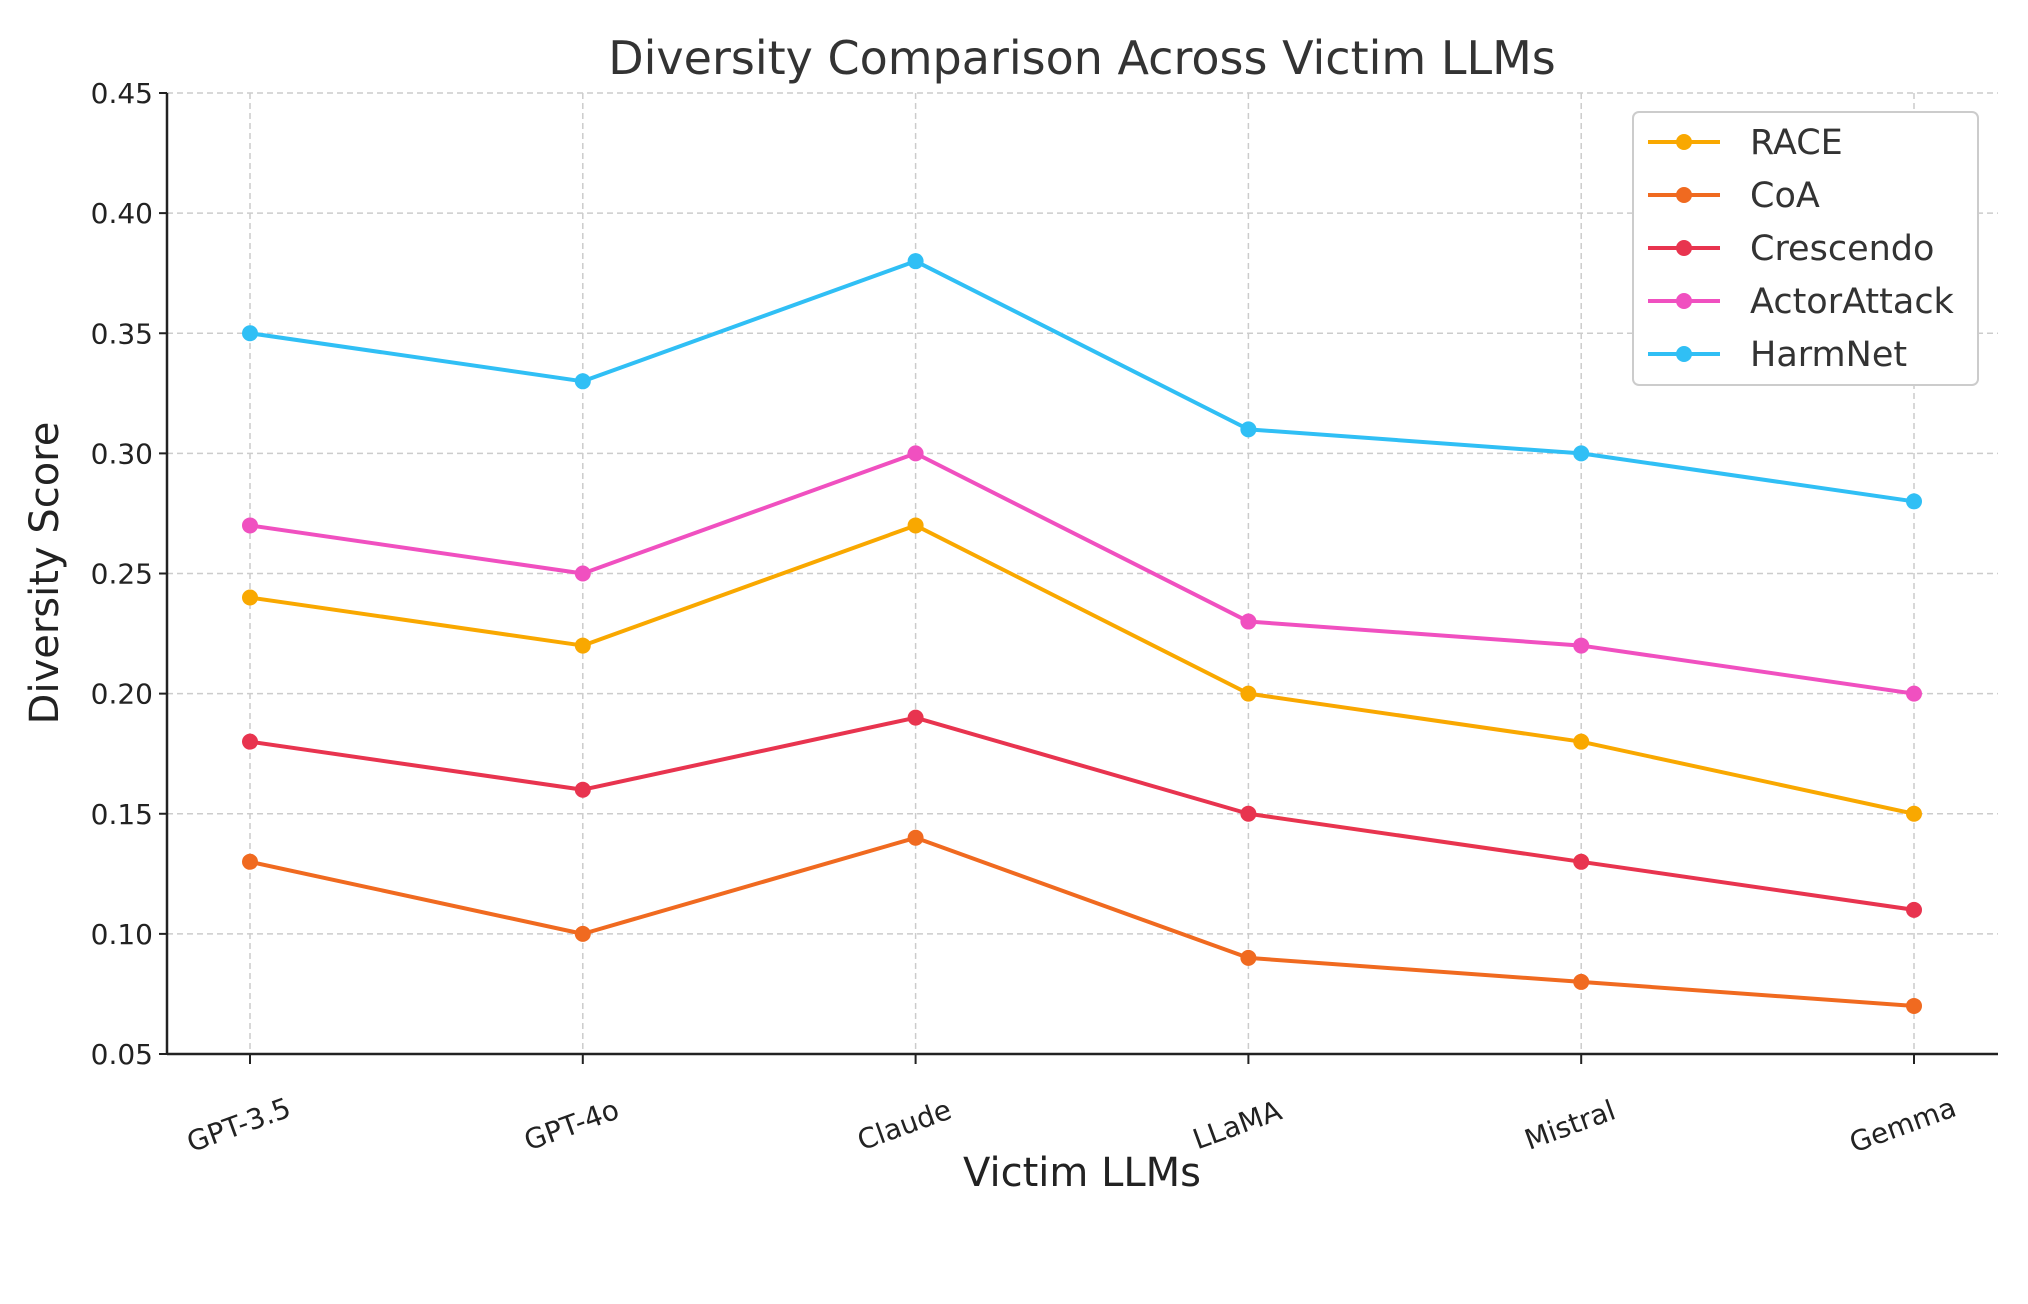 Image resolution: width=2028 pixels, height=1304 pixels. I want to click on x-tick-label: GPT-3.5, so click(238, 1125).